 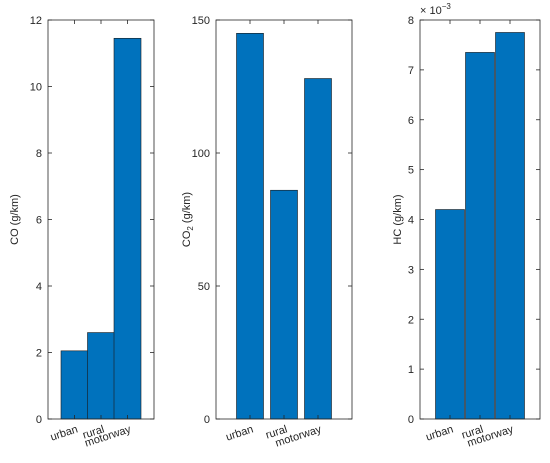 What do you see at coordinates (188, 219) in the screenshot?
I see `y-axis-label: CO2 (g/km)` at bounding box center [188, 219].